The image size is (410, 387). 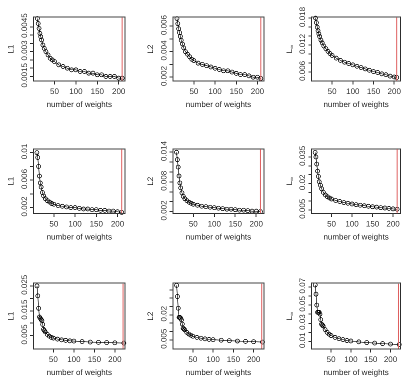 What do you see at coordinates (151, 316) in the screenshot?
I see `y-axis-title: L2` at bounding box center [151, 316].